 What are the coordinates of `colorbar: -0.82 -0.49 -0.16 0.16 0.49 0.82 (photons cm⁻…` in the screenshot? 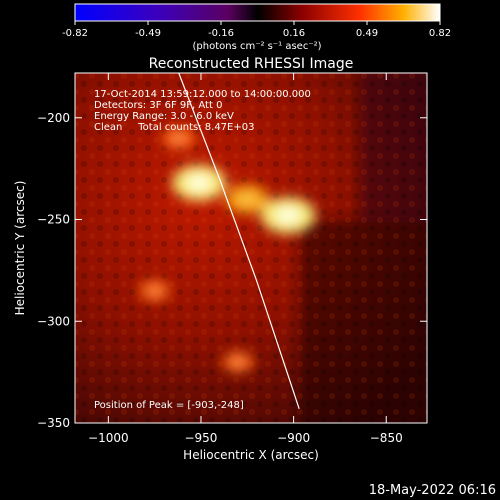 It's located at (256, 27).